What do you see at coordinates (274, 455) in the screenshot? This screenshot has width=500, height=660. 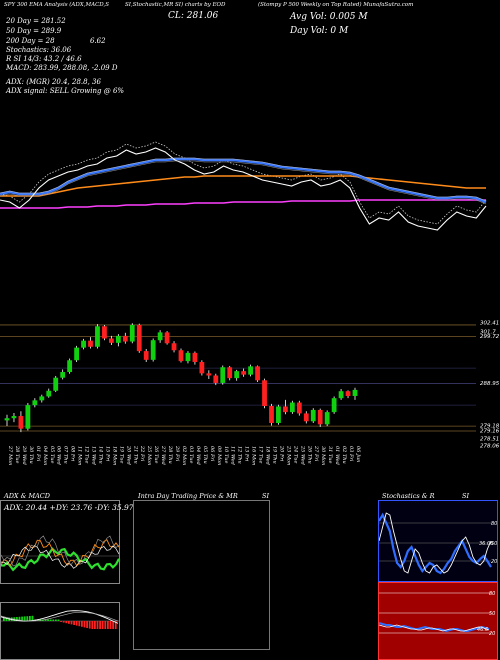 I see `date-tick-label: 19 Thu` at bounding box center [274, 455].